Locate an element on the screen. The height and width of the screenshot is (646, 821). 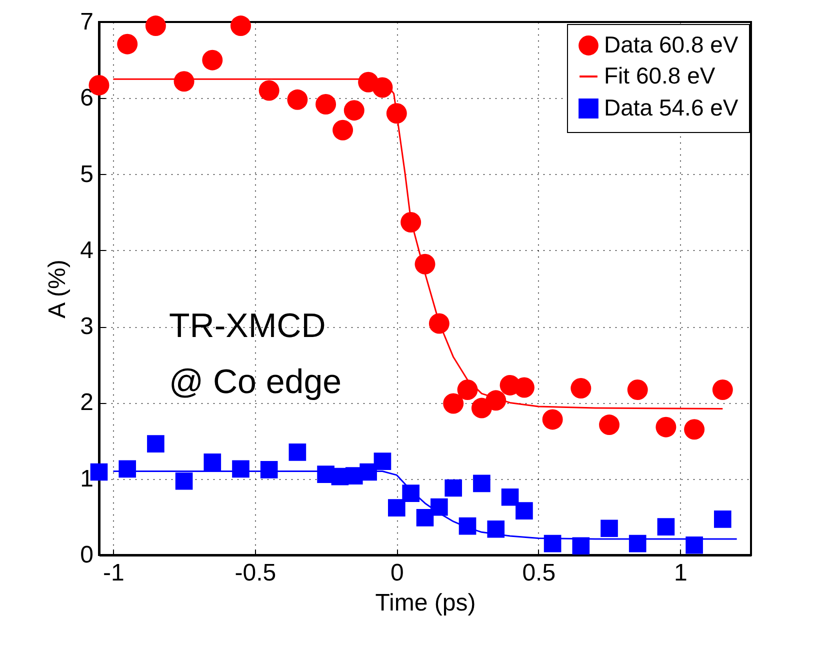
annotation: TR-XMCD is located at coordinates (247, 326).